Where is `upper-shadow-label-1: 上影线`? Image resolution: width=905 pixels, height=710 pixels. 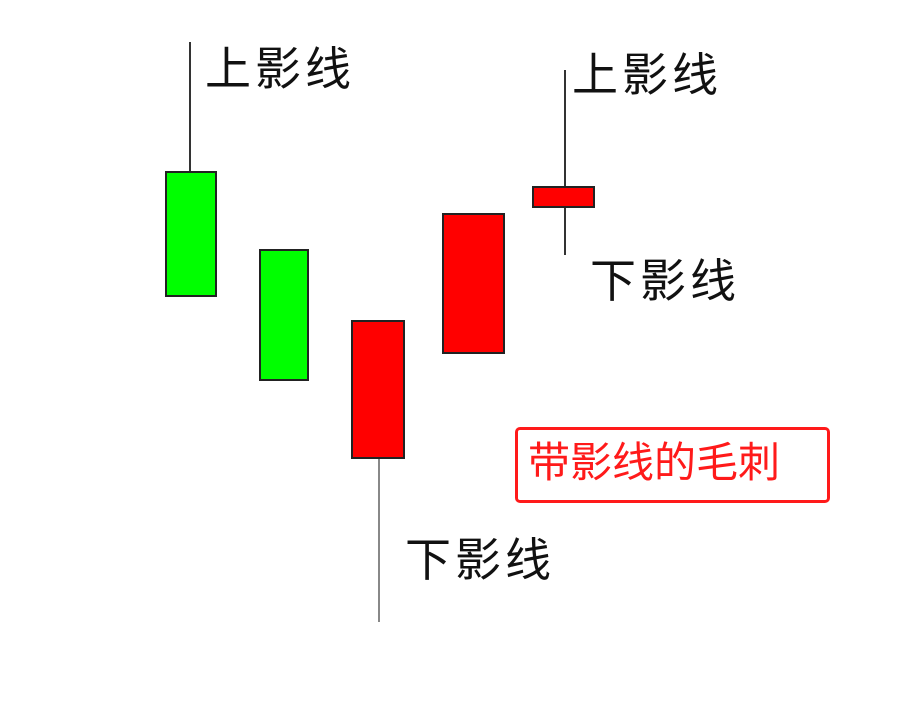 upper-shadow-label-1: 上影线 is located at coordinates (280, 69).